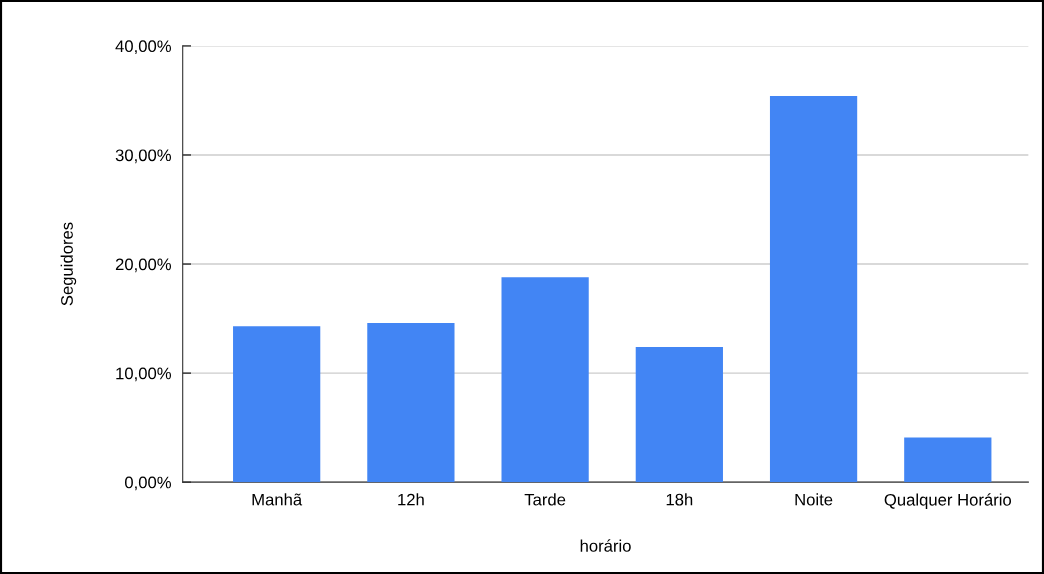 This screenshot has width=1044, height=574. What do you see at coordinates (277, 499) in the screenshot?
I see `x-tick-label: Manhã` at bounding box center [277, 499].